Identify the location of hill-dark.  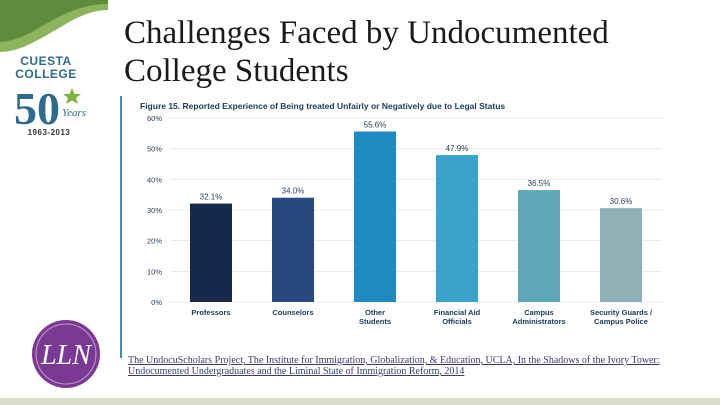
(54, 21).